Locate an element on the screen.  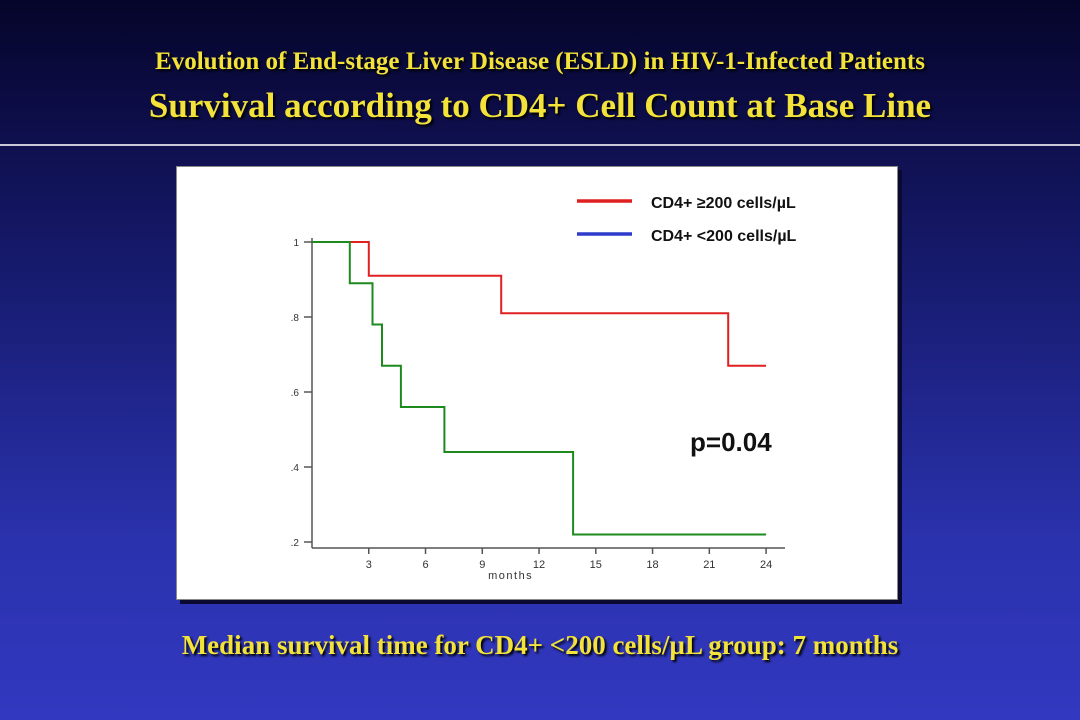
x-tick-label: 9 is located at coordinates (482, 565).